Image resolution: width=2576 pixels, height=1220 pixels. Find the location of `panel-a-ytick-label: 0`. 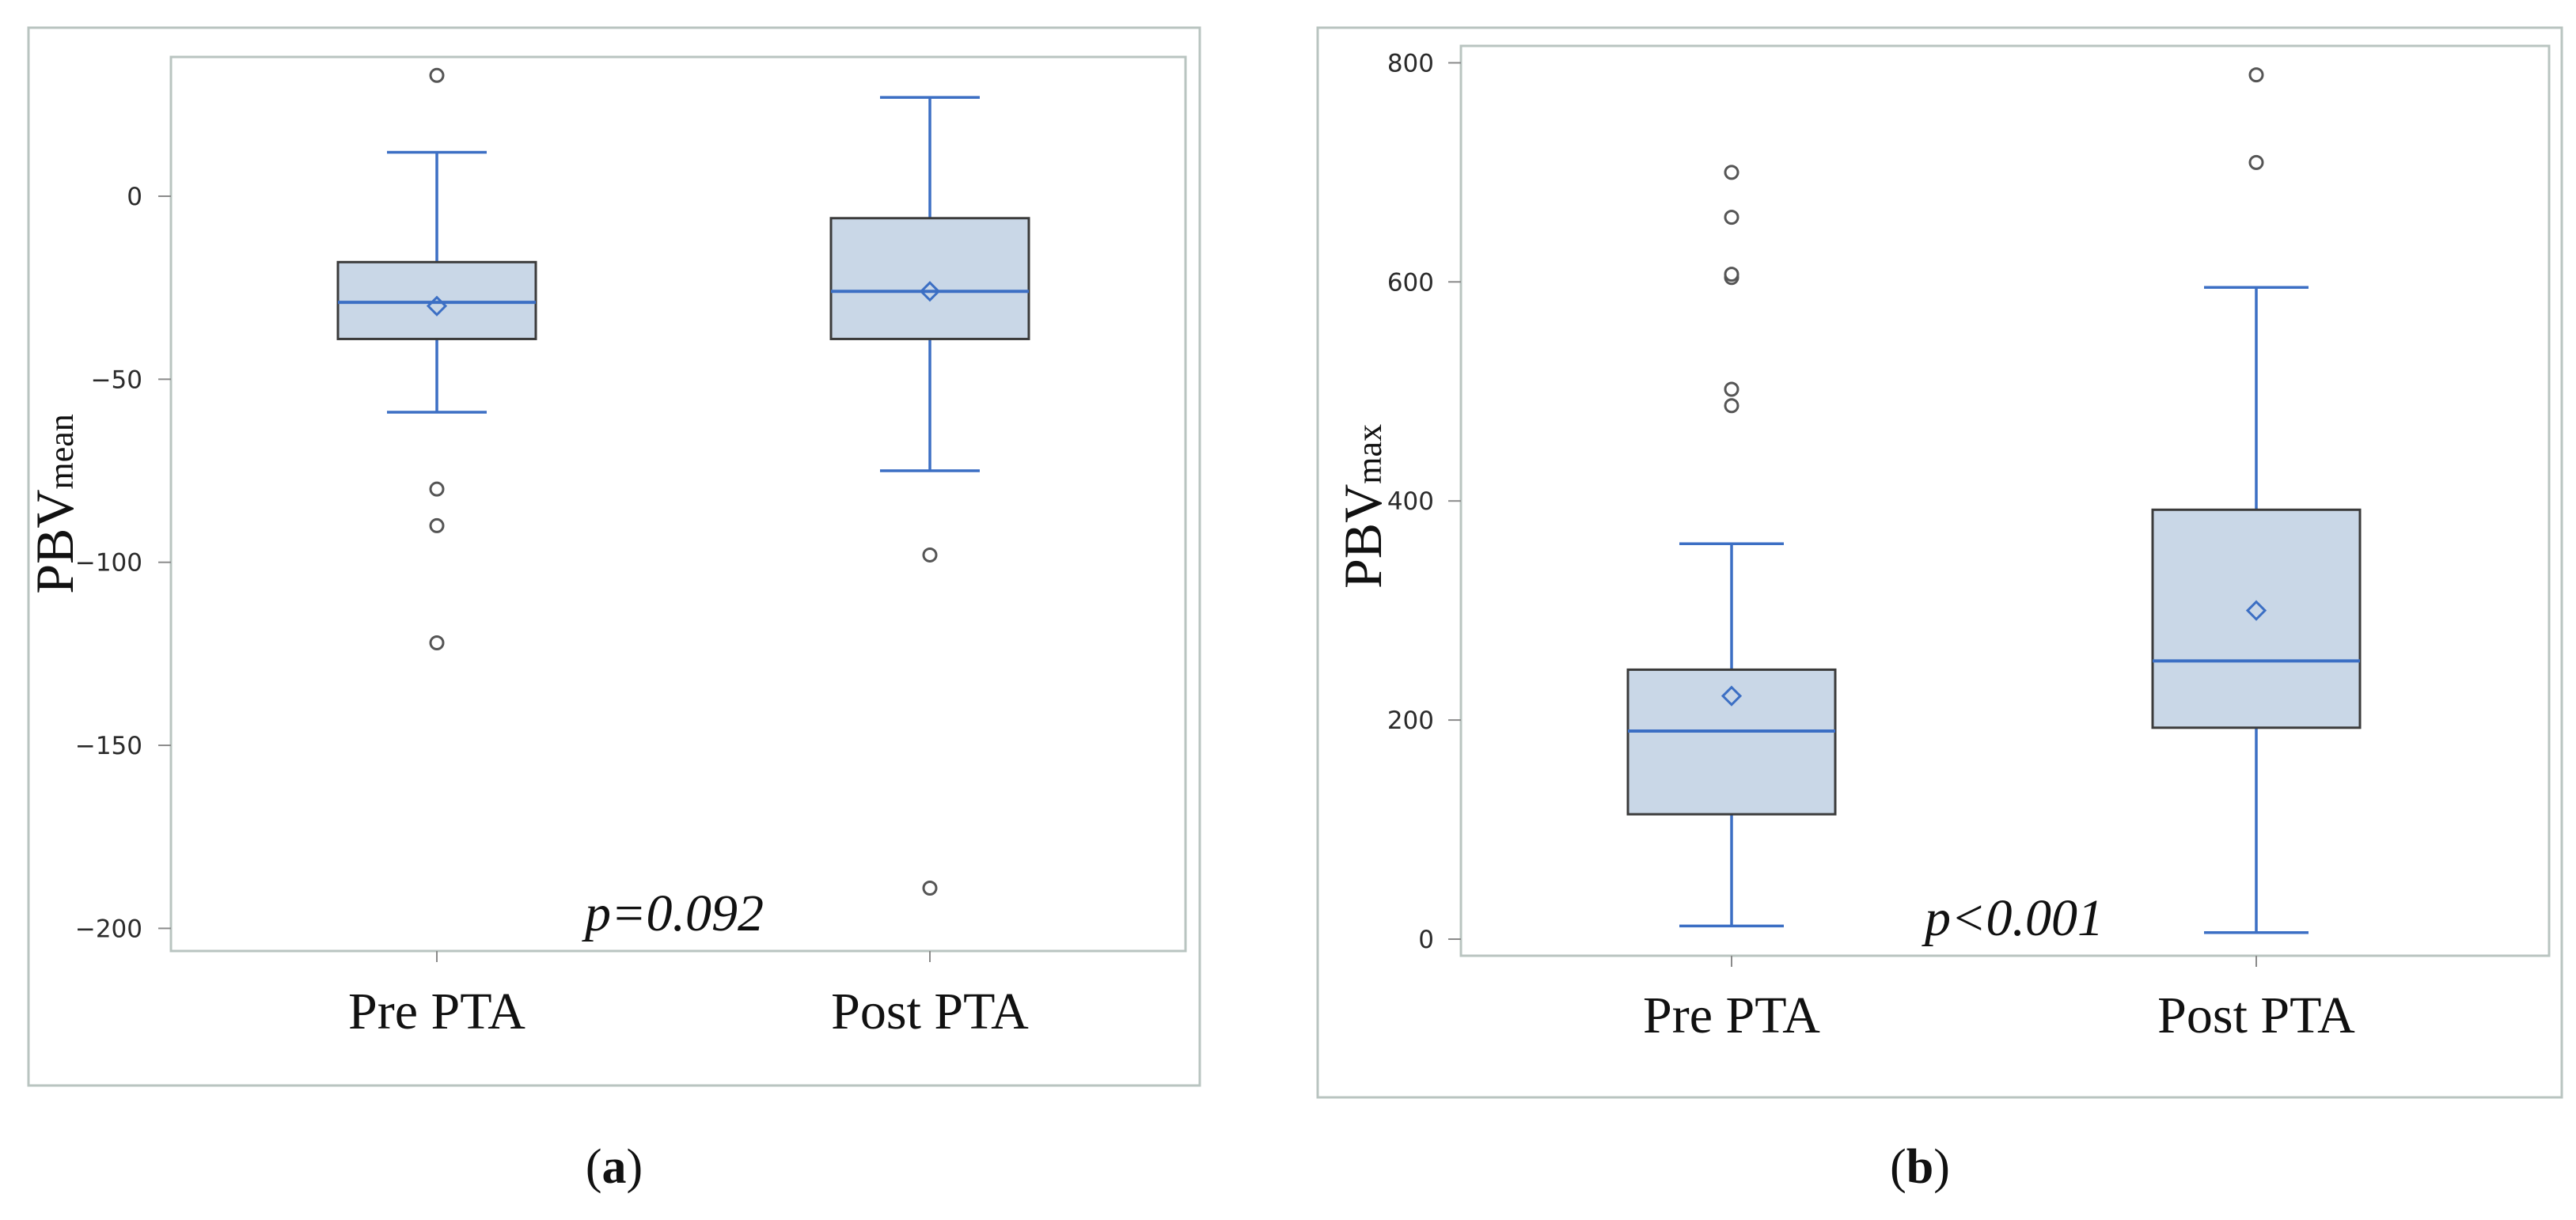

panel-a-ytick-label: 0 is located at coordinates (134, 197).